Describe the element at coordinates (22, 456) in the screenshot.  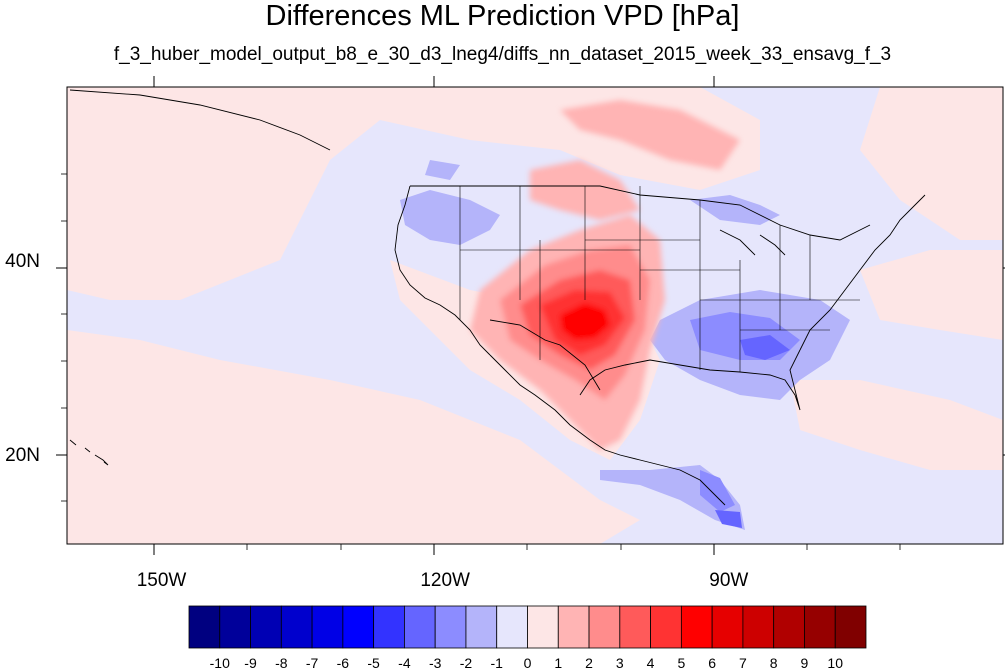
I see `latitude-label: 20N` at that location.